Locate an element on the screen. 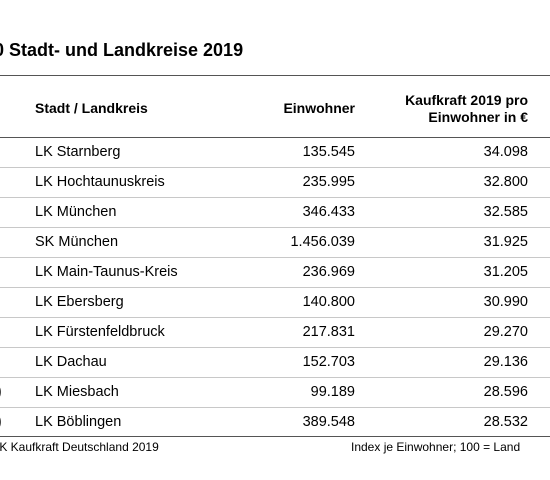 This screenshot has width=550, height=480. footer-note: Index je Einwohner; 100 = Land is located at coordinates (436, 447).